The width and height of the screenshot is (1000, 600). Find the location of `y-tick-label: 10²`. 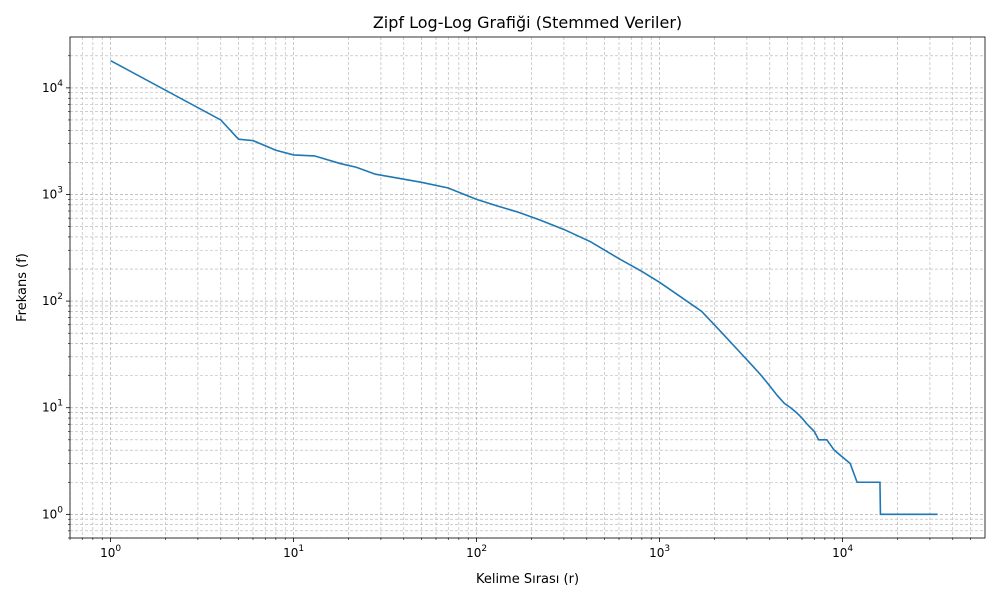

y-tick-label: 10² is located at coordinates (52, 300).